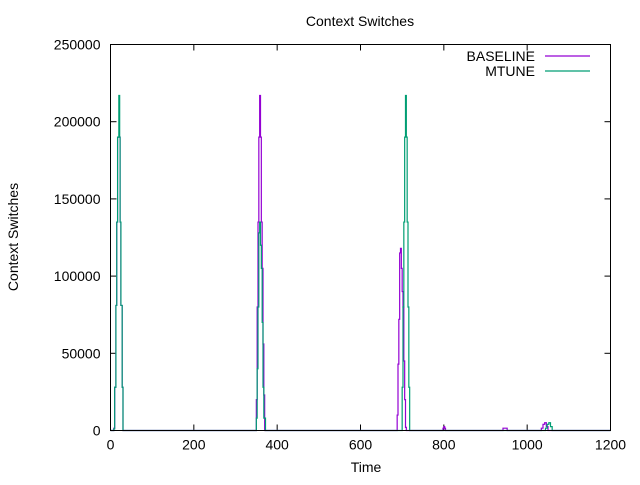 This screenshot has width=640, height=485. What do you see at coordinates (81, 353) in the screenshot?
I see `y-tick-label: 50000` at bounding box center [81, 353].